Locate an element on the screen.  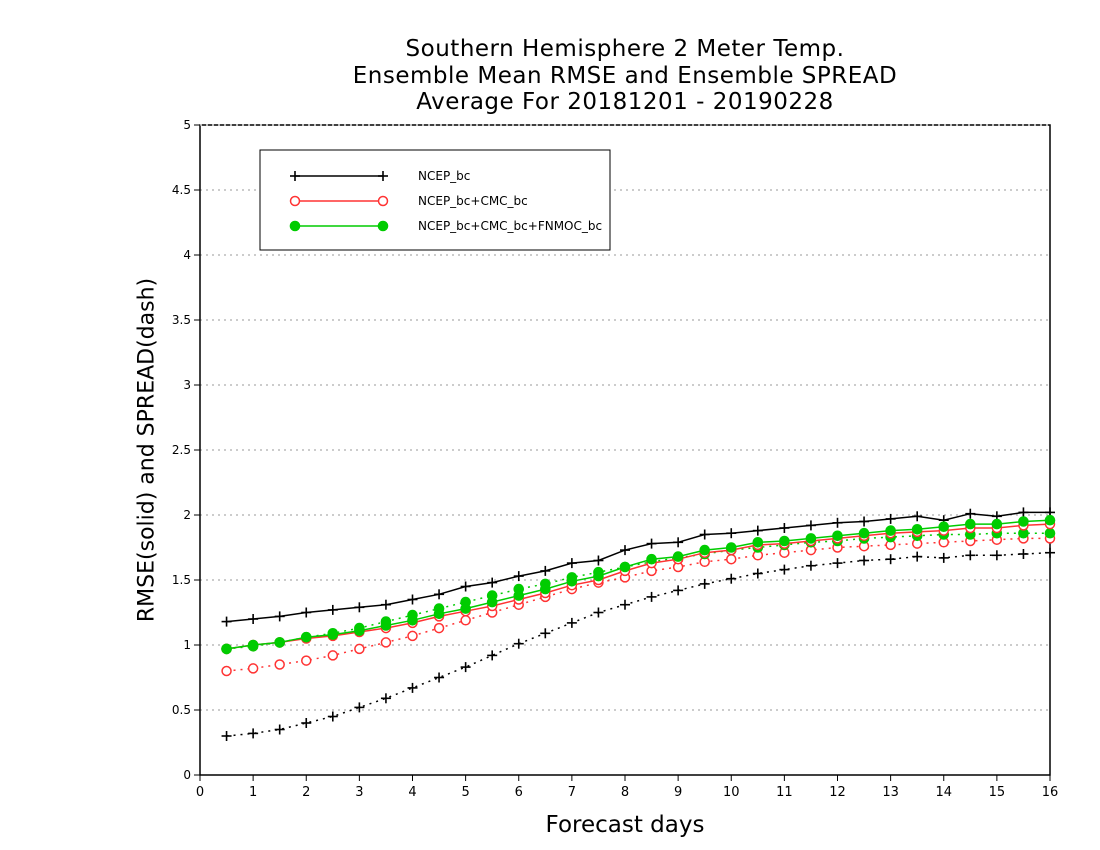
legend-label-2: NCEP_bc+CMC_bc+FNMOC_bc is located at coordinates (510, 226).